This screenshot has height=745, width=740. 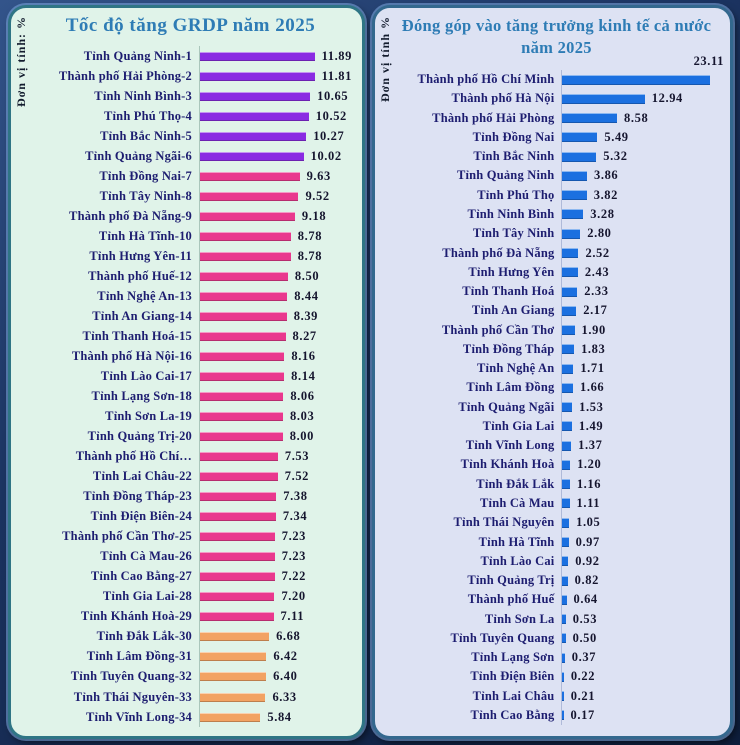 What do you see at coordinates (550, 176) in the screenshot?
I see `chart-row: Tỉnh Quảng Ninh 3.86` at bounding box center [550, 176].